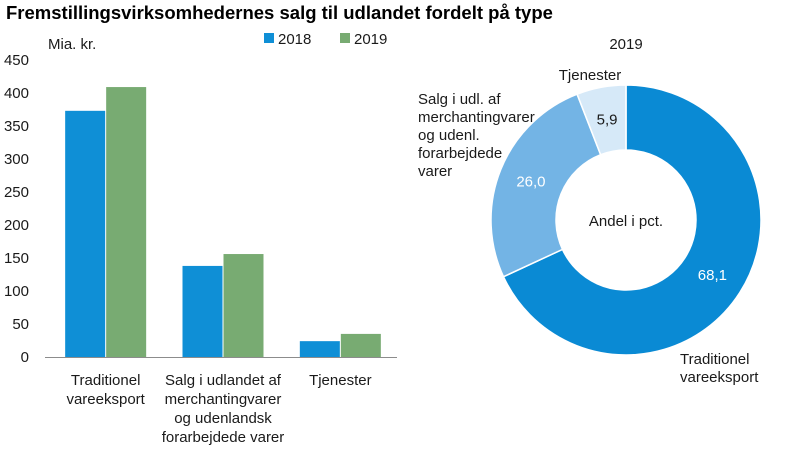 This screenshot has height=459, width=800. What do you see at coordinates (476, 117) in the screenshot?
I see `donut-category-label: merchantingvarer` at bounding box center [476, 117].